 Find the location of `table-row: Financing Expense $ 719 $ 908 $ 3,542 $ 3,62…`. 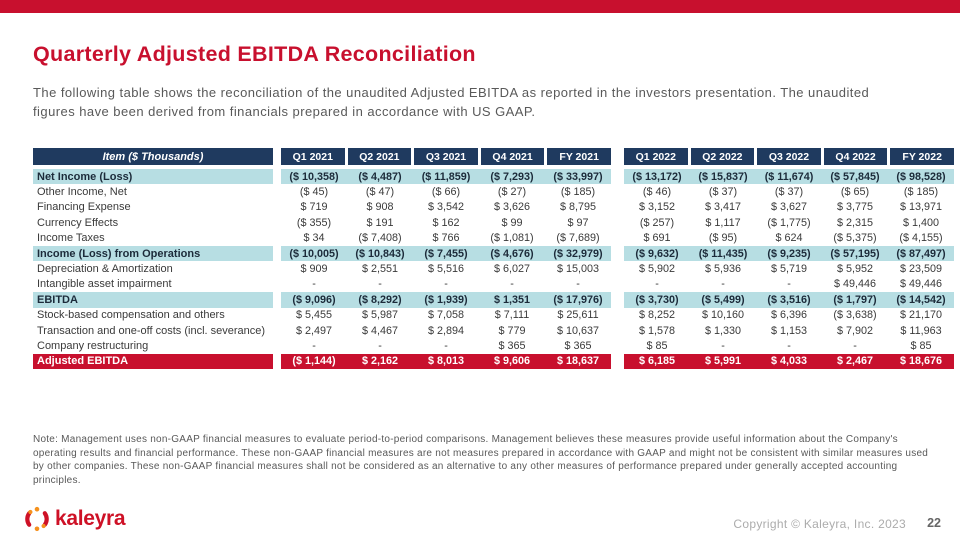

table-row: Financing Expense $ 719 $ 908 $ 3,542 $ 3,62… is located at coordinates (493, 207).